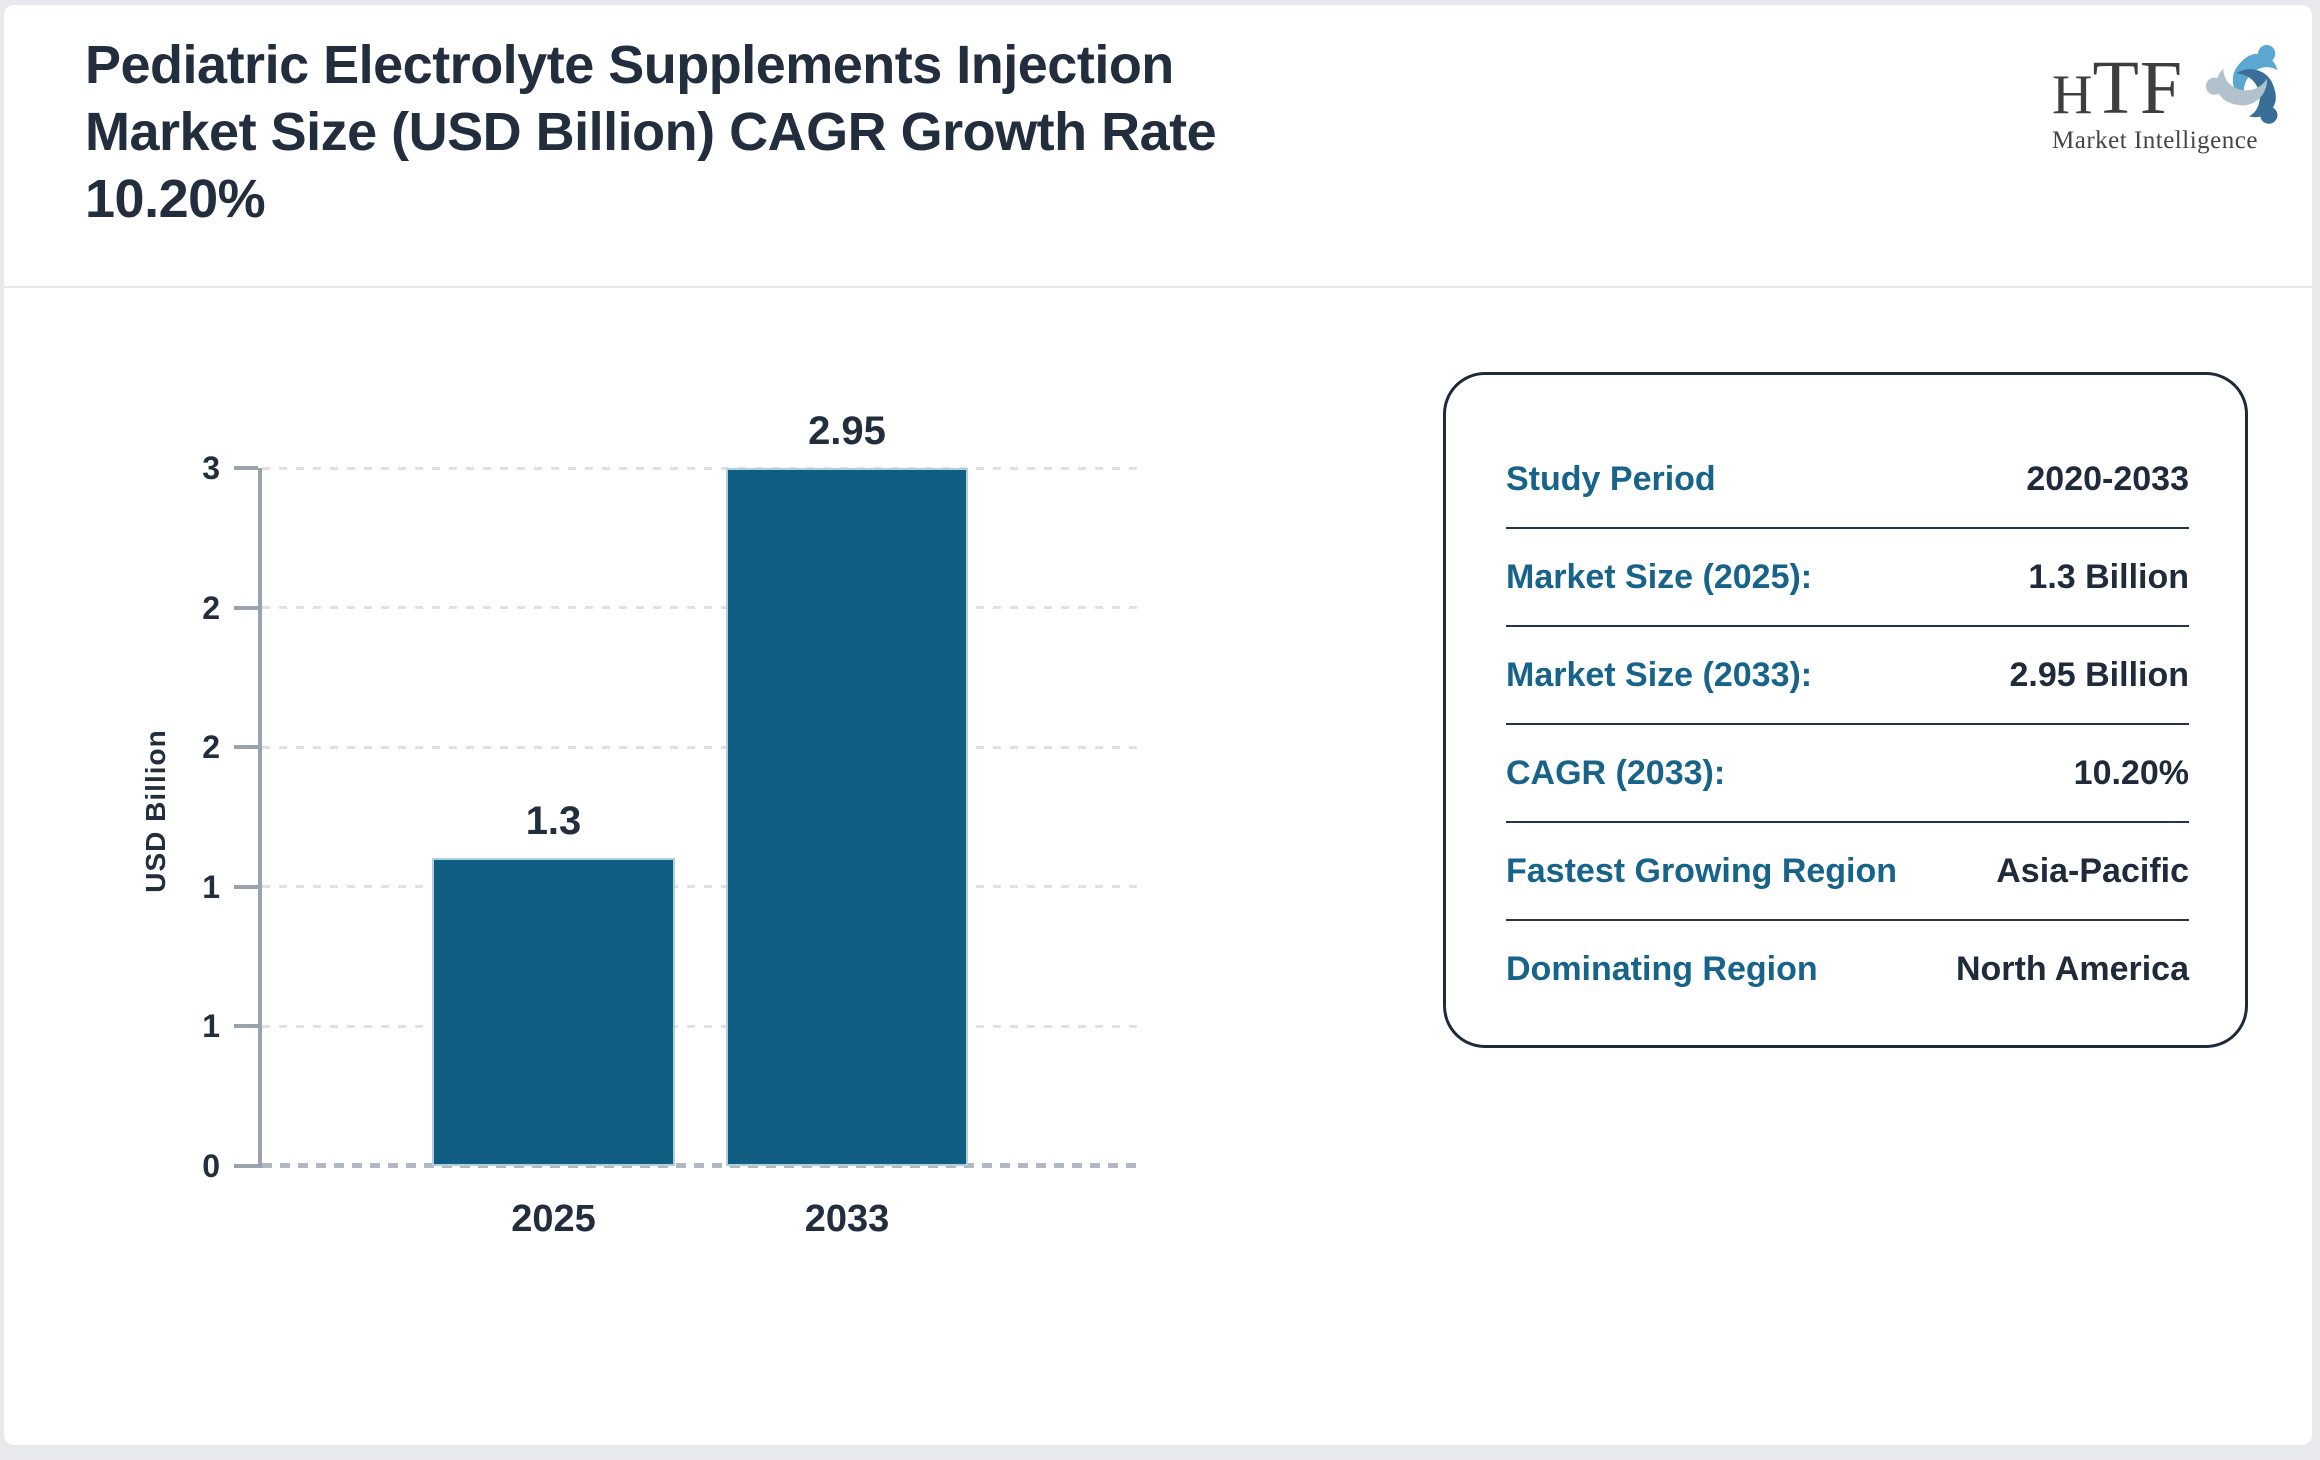 This screenshot has height=1460, width=2320. I want to click on info-row-market-size-2025: Market Size (2025): 1.3 Billion, so click(1847, 578).